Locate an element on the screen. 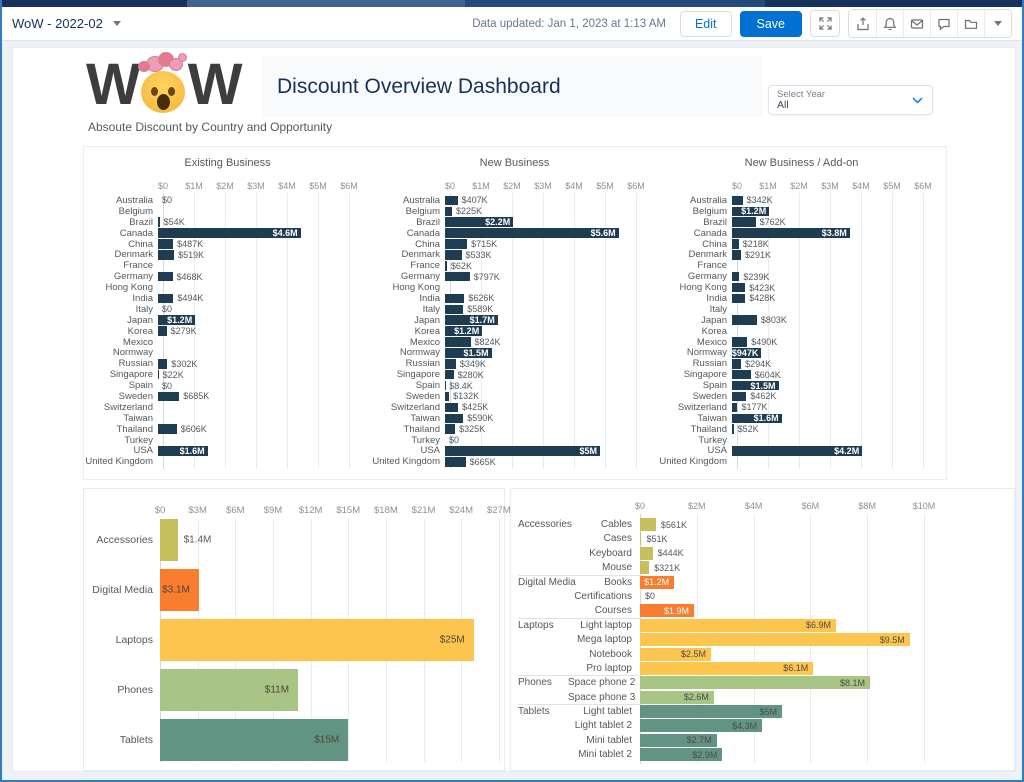 Image resolution: width=1024 pixels, height=782 pixels. bar-digital-media is located at coordinates (179, 590).